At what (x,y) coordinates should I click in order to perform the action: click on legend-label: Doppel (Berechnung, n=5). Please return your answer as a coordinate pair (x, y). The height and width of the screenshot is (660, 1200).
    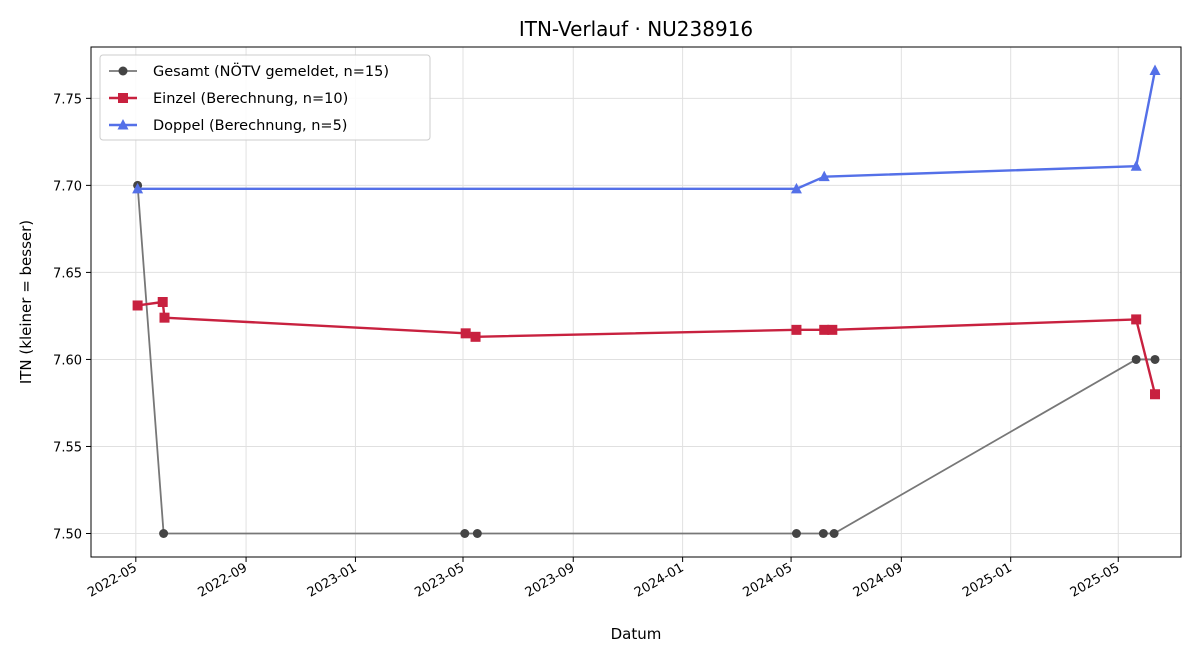
    Looking at the image, I should click on (250, 126).